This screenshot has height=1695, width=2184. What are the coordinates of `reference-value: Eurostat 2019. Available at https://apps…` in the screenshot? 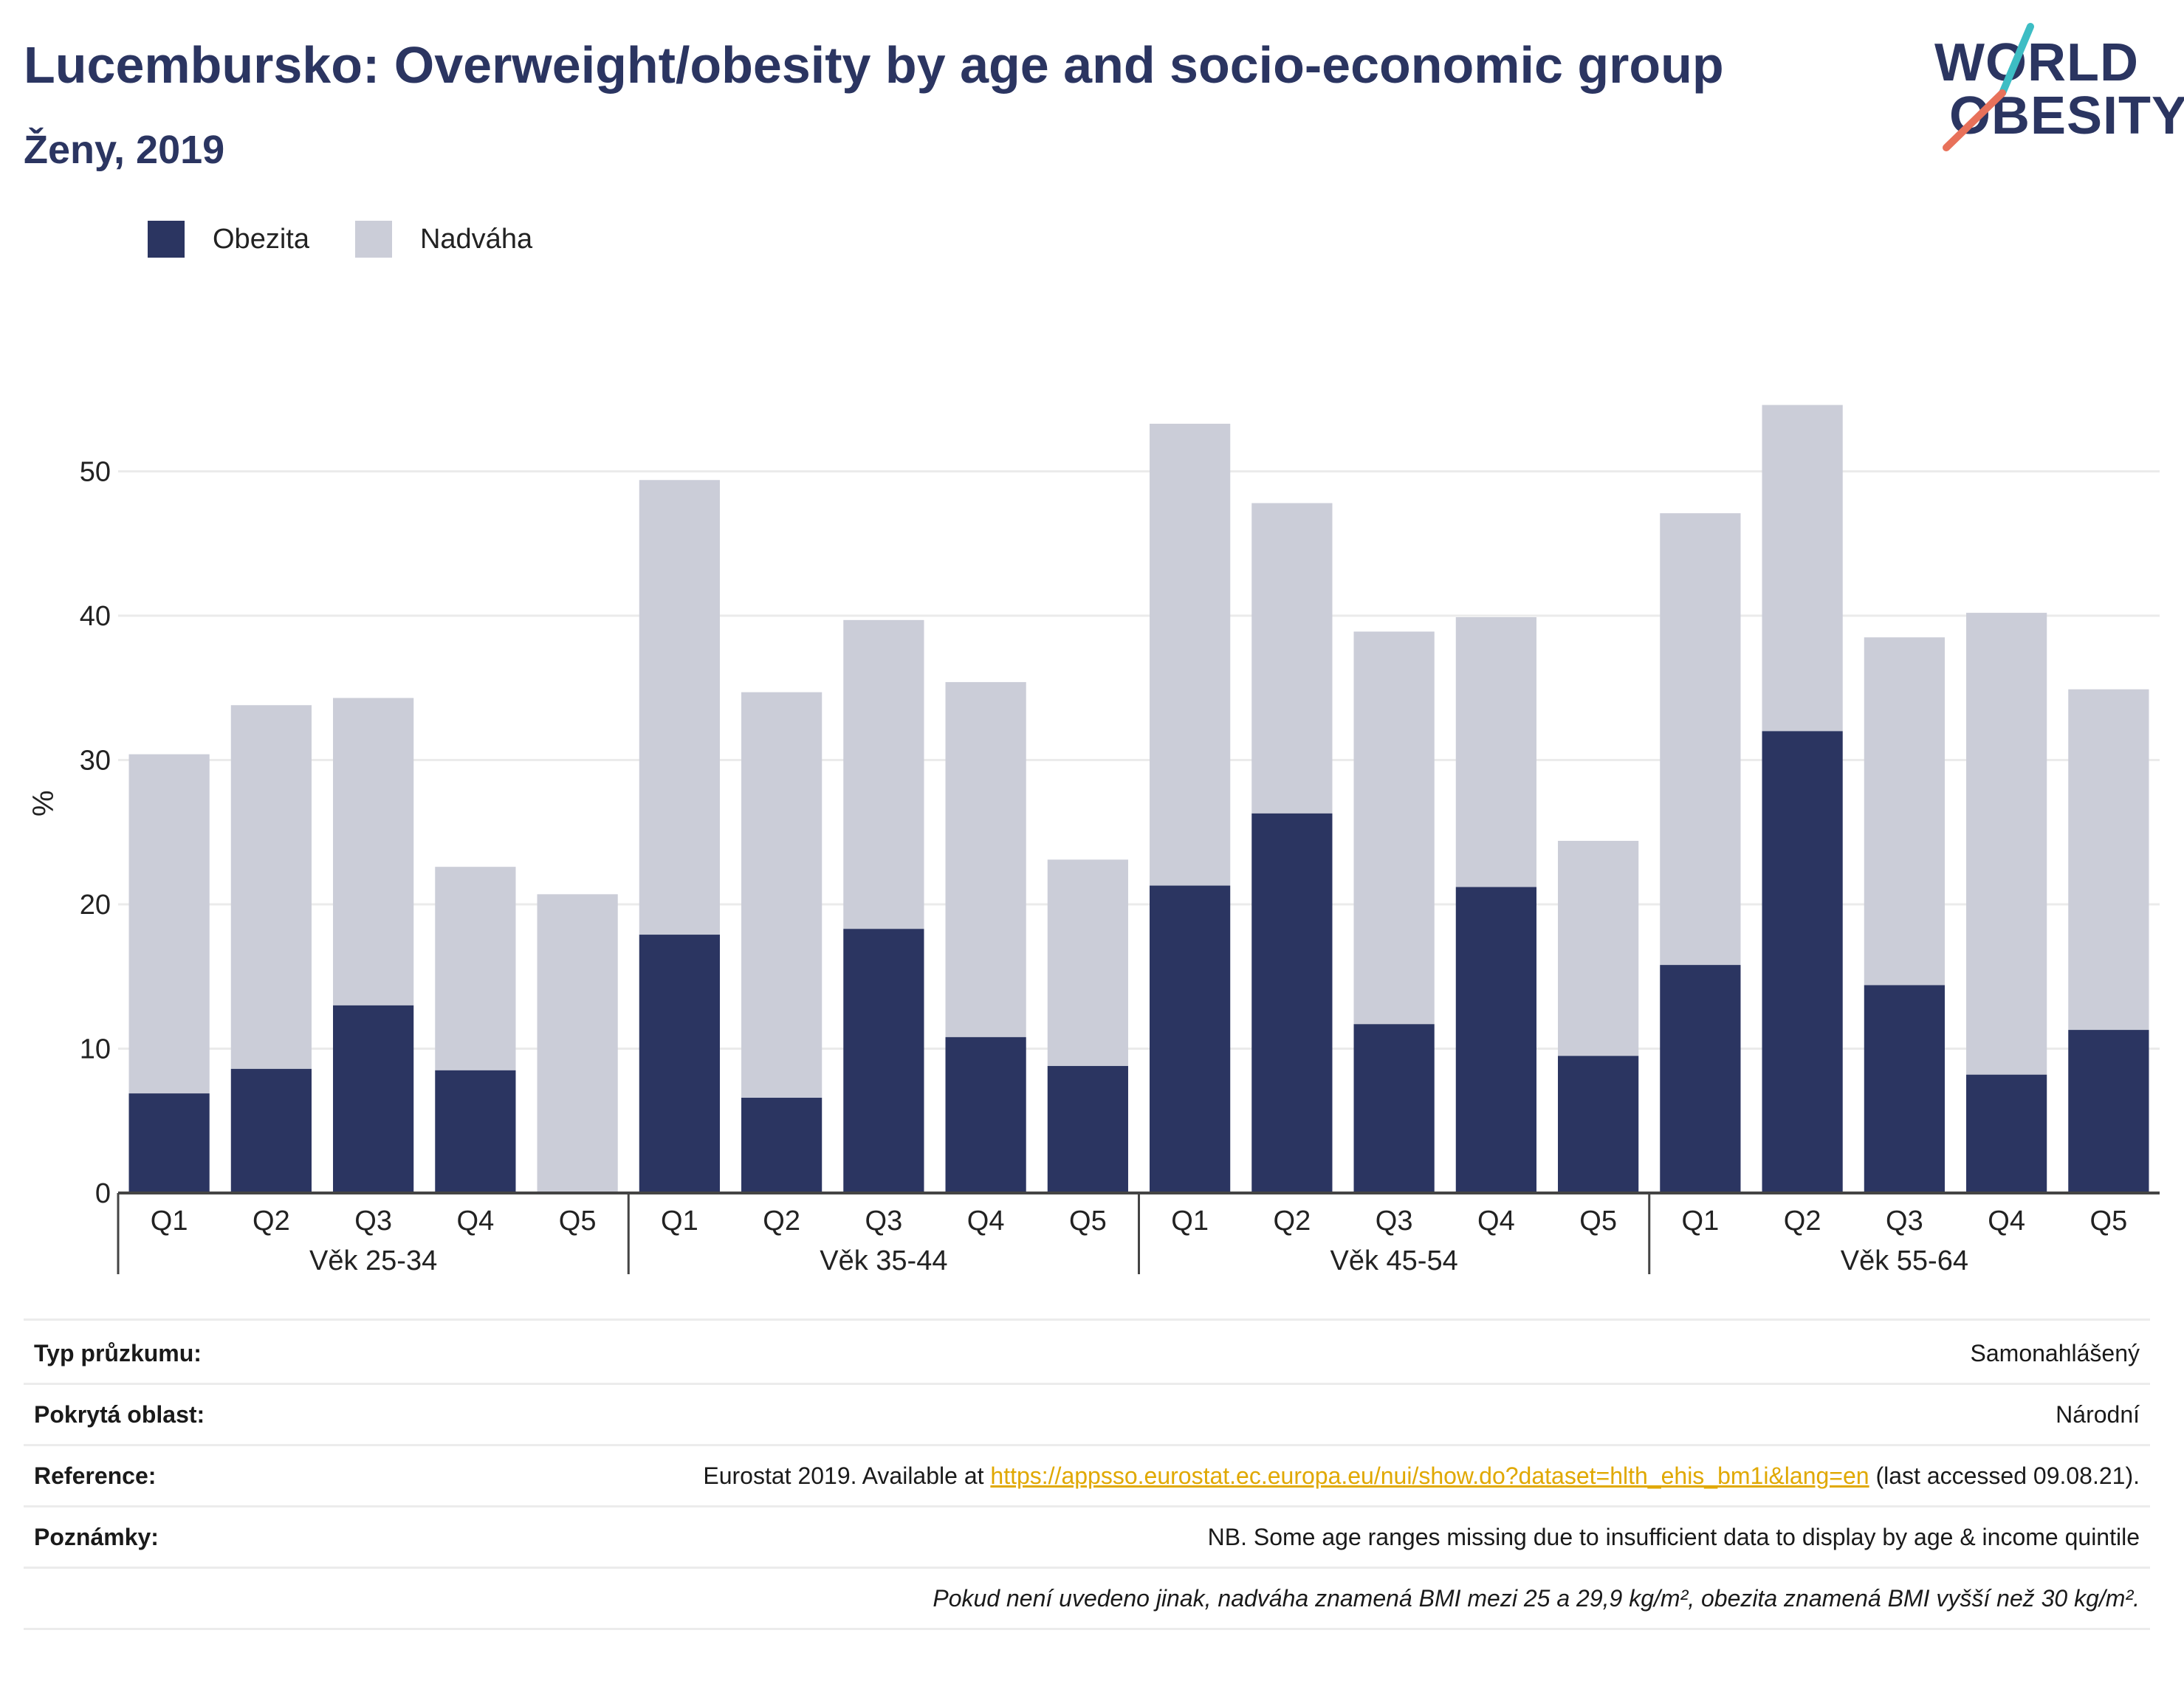 It's located at (1422, 1476).